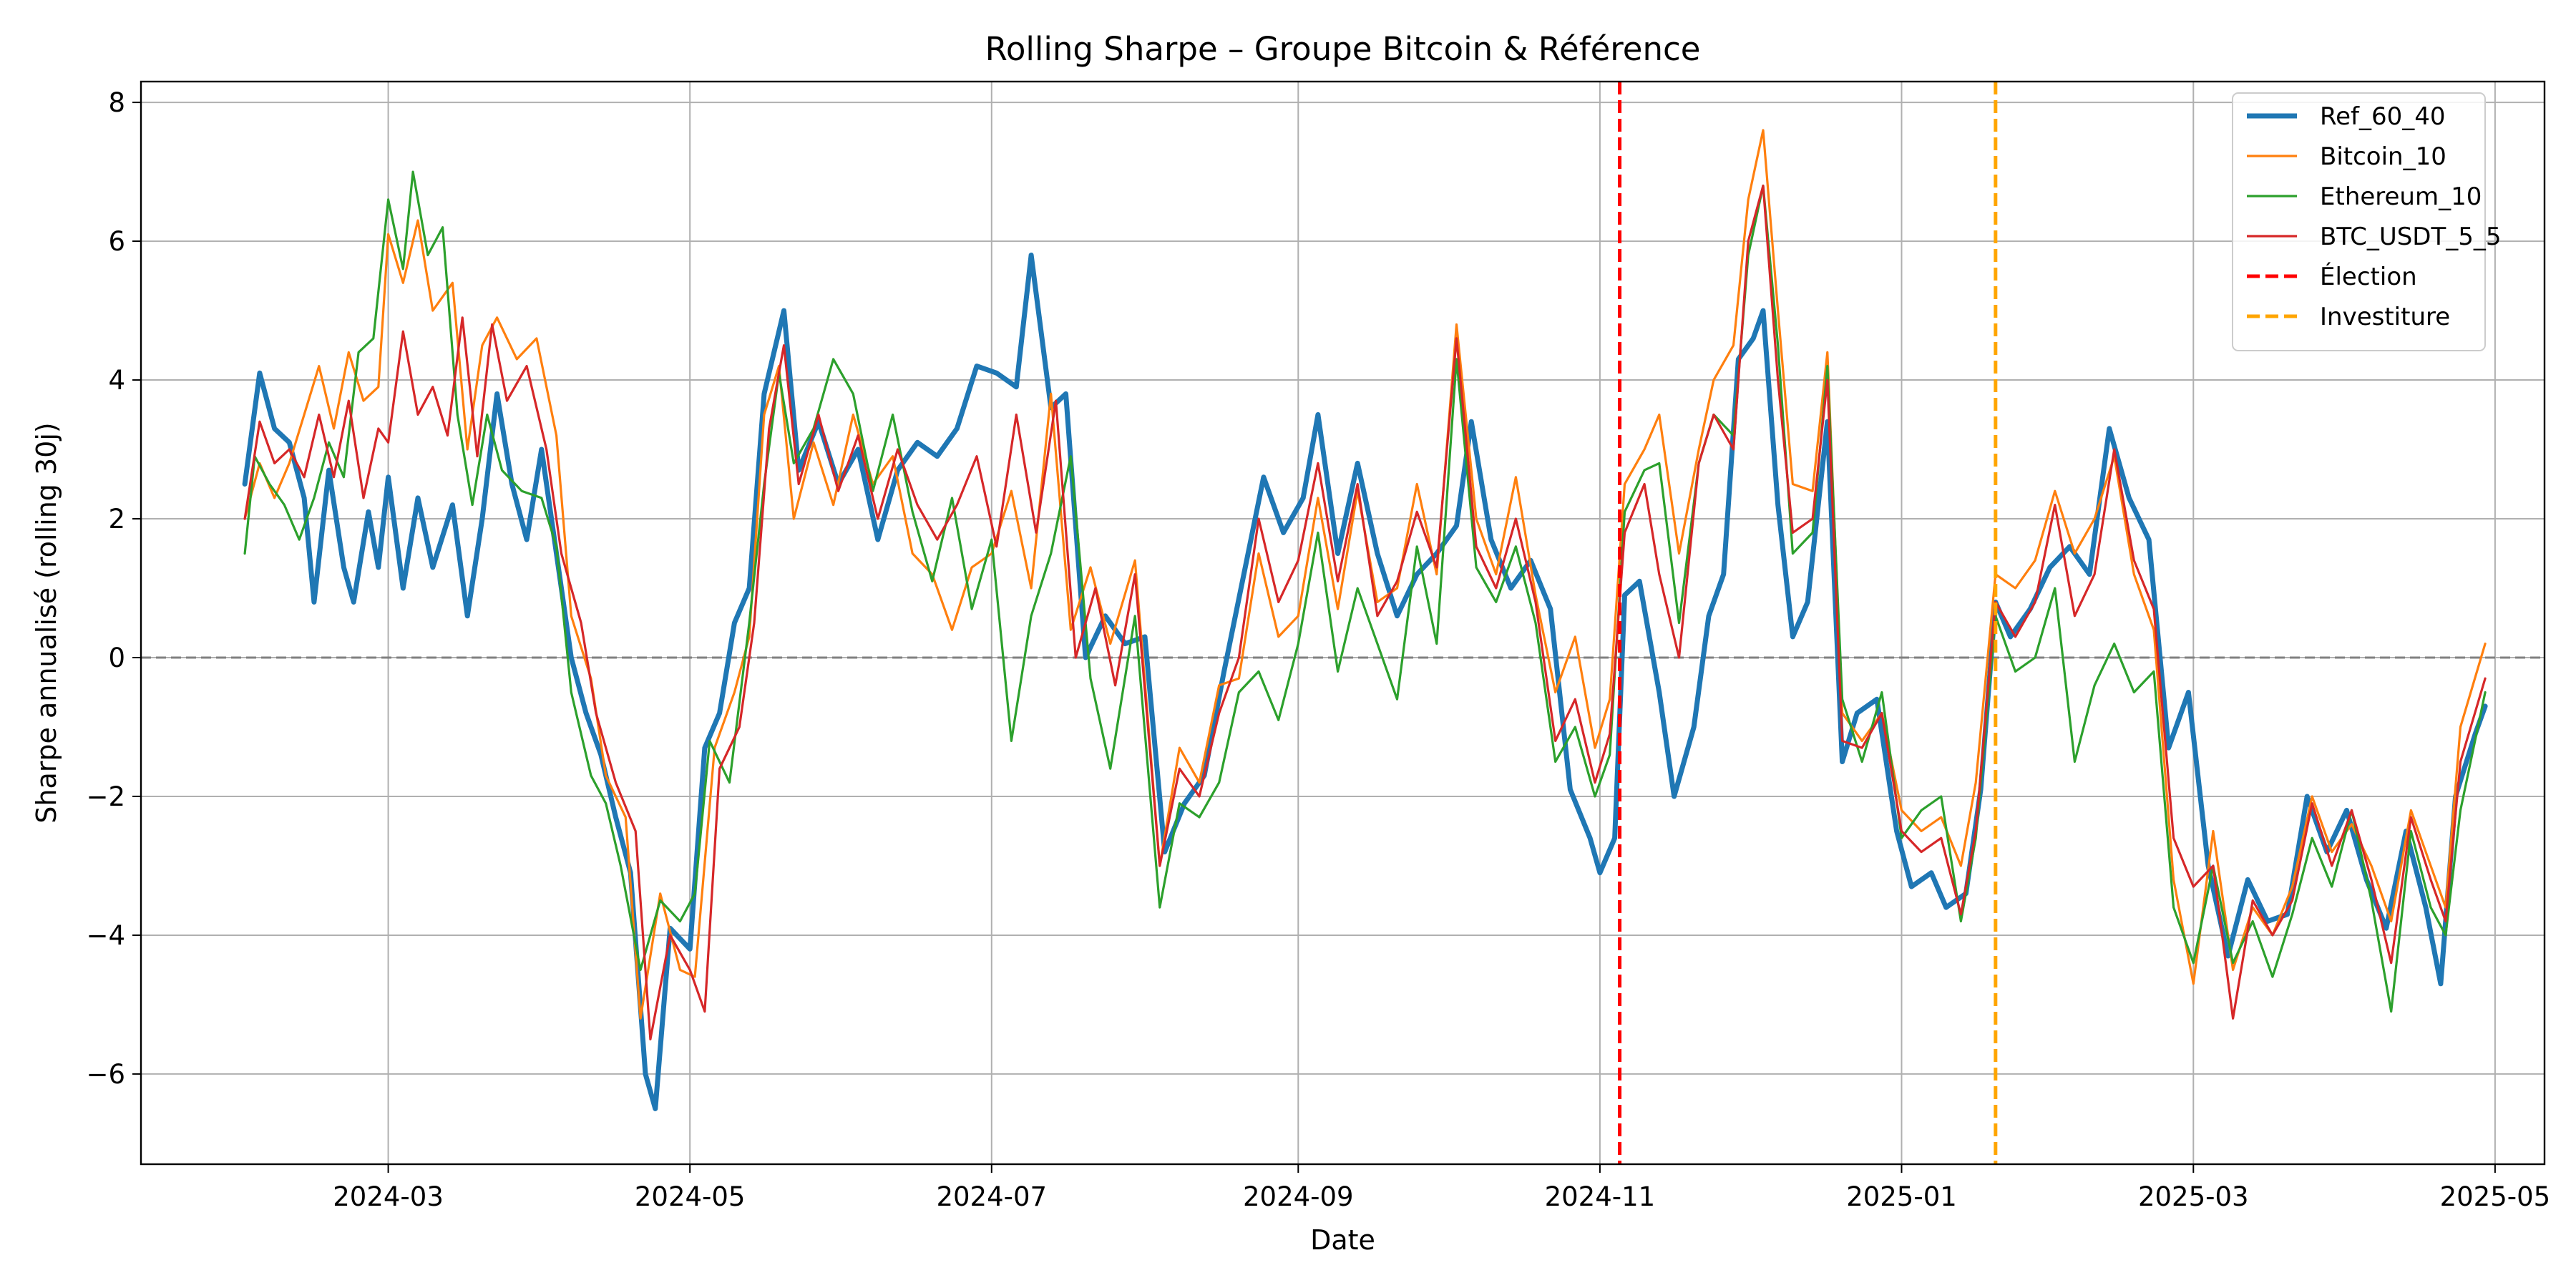 The image size is (2576, 1288). Describe the element at coordinates (2385, 317) in the screenshot. I see `legend-label: Investiture` at that location.